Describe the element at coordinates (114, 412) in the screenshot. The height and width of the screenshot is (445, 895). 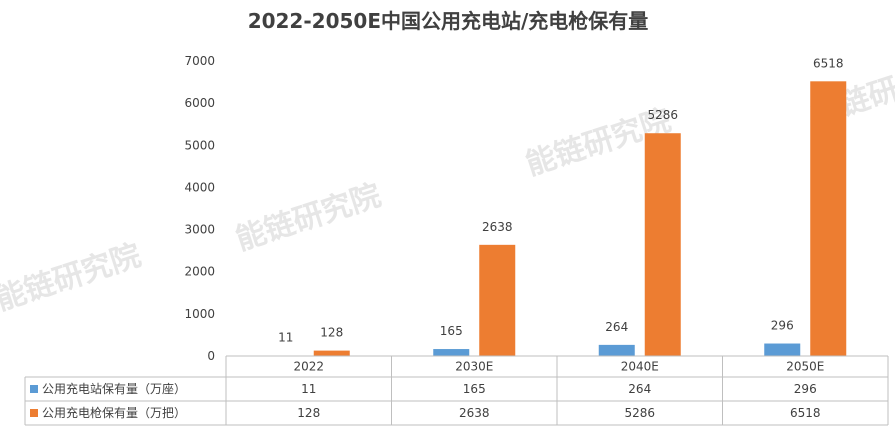
I see `legend-label: 公用充电枪保有量（万把）` at that location.